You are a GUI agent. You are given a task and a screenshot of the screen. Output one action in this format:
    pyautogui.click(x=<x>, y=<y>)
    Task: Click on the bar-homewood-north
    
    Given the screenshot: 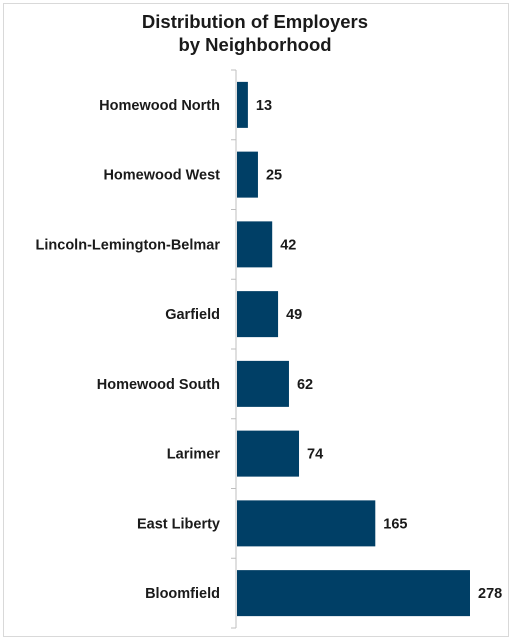 What is the action you would take?
    pyautogui.click(x=242, y=104)
    